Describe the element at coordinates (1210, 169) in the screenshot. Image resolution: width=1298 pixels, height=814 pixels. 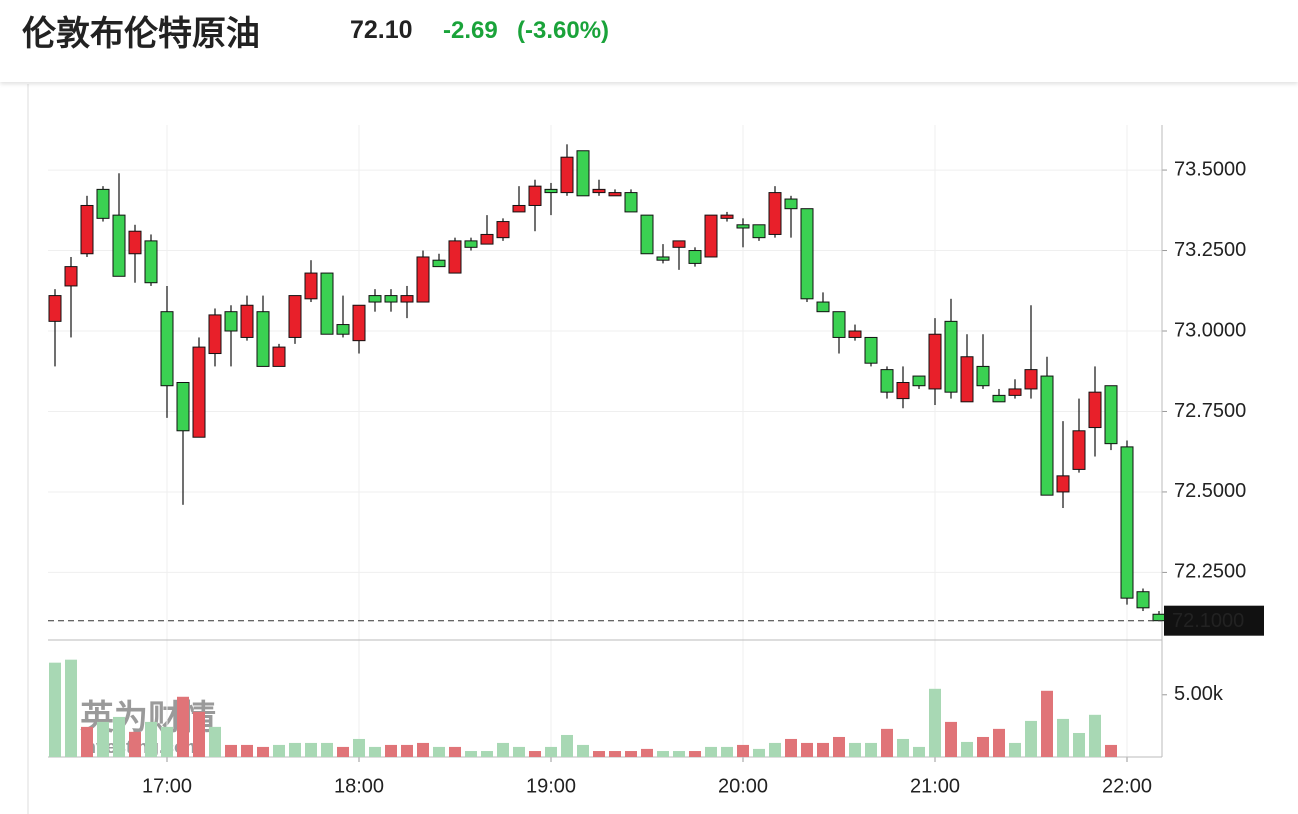
I see `y-tick-label: 73.5000` at that location.